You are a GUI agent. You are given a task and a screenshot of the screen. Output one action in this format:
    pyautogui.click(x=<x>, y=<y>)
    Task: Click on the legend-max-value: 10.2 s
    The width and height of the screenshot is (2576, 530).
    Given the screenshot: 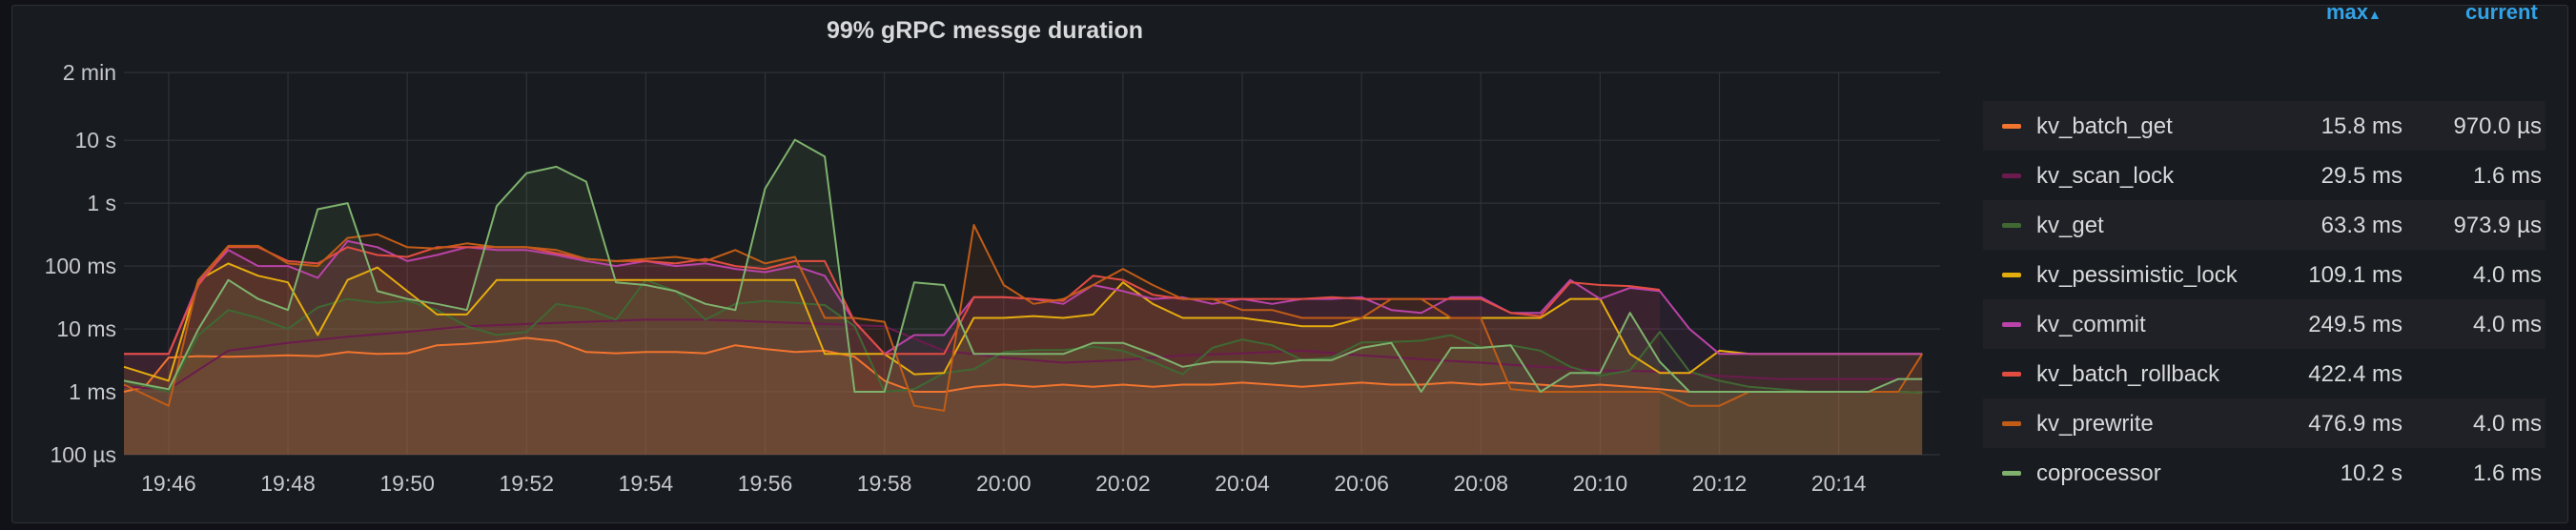 What is the action you would take?
    pyautogui.click(x=2371, y=473)
    